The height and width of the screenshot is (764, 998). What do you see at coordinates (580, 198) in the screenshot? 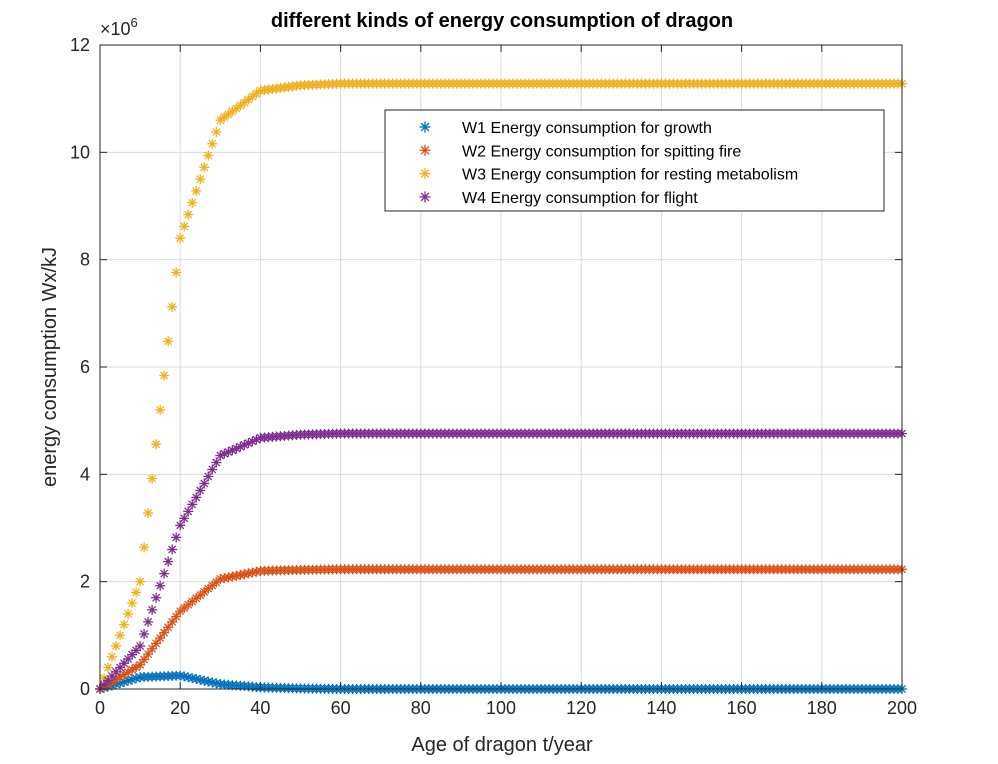
I see `legend-entry-4: W4 Energy consumption for flight` at bounding box center [580, 198].